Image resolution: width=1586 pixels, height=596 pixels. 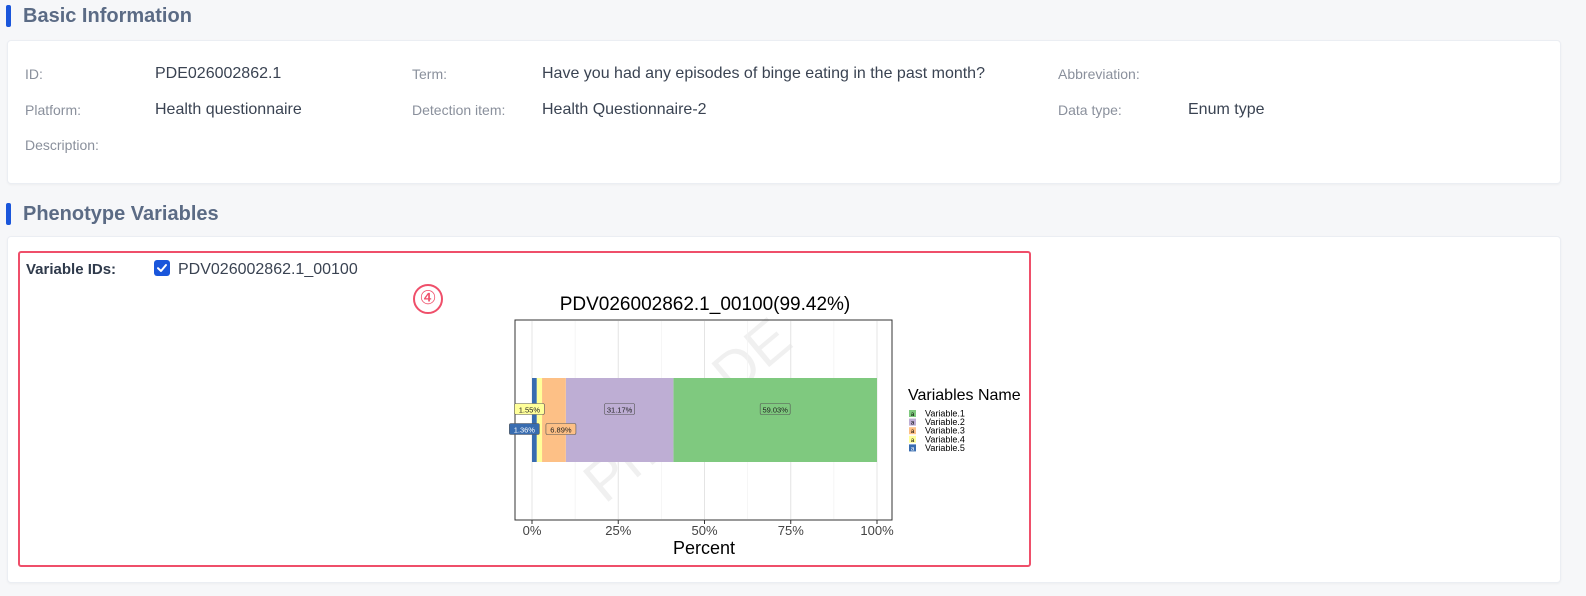 I want to click on platform-label: Platform:, so click(x=53, y=110).